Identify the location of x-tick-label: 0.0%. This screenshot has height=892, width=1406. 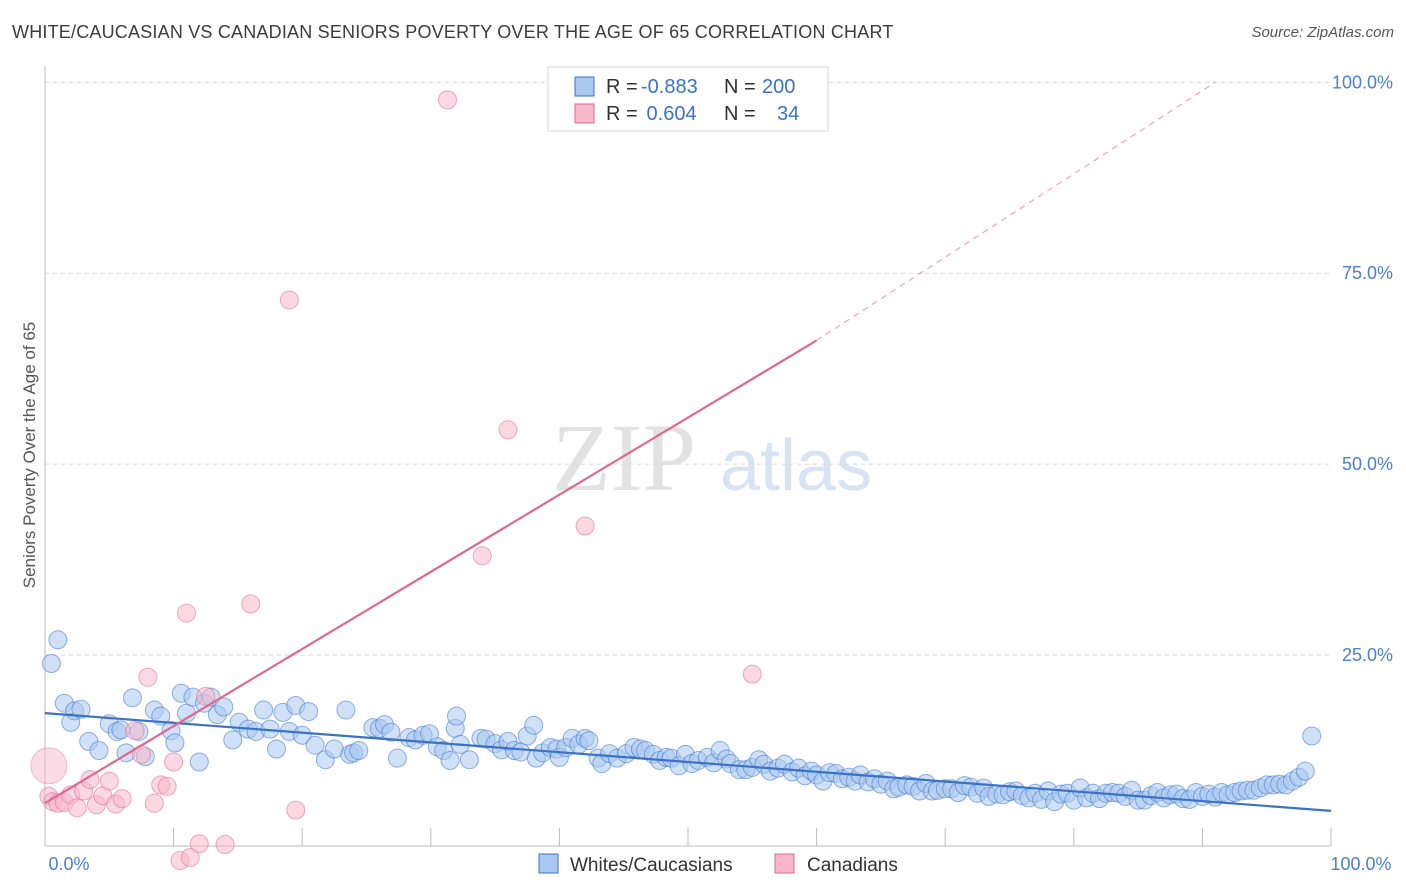
(68, 864).